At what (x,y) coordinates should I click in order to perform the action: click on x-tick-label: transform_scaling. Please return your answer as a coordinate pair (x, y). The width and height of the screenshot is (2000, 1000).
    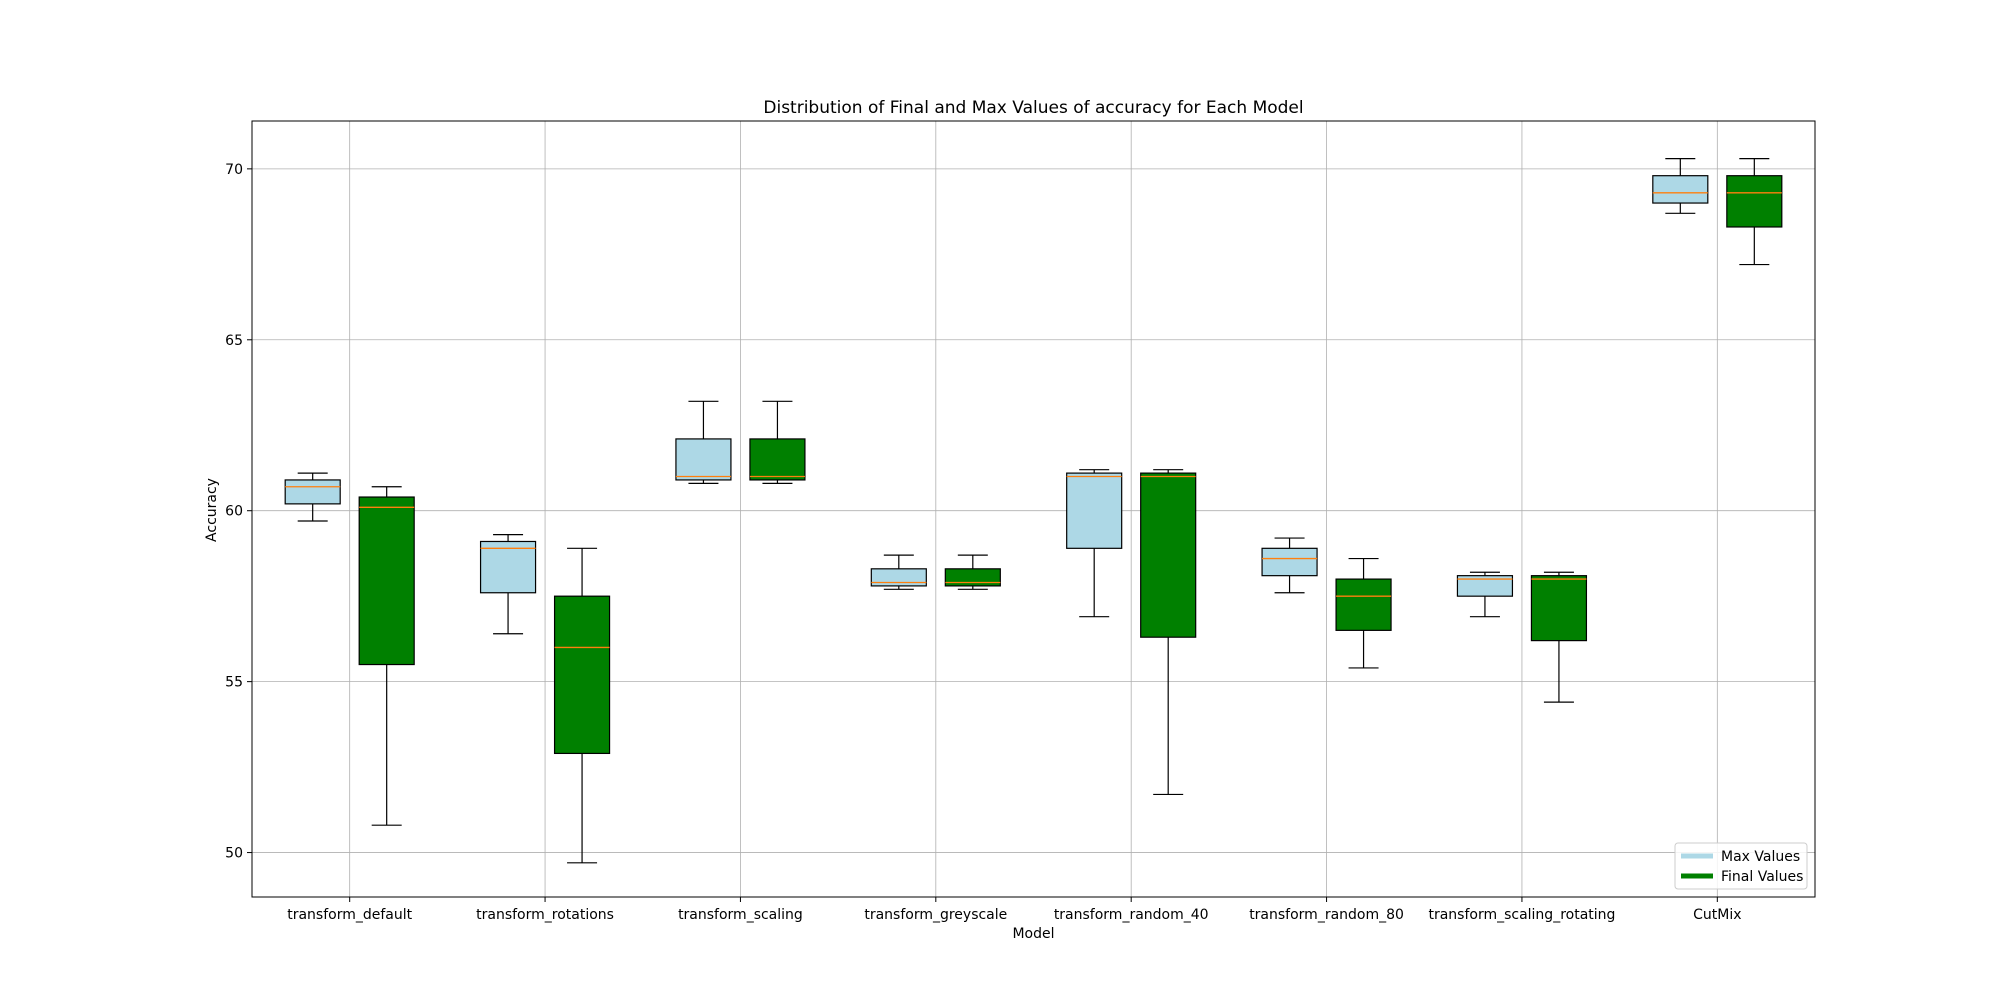
    Looking at the image, I should click on (740, 915).